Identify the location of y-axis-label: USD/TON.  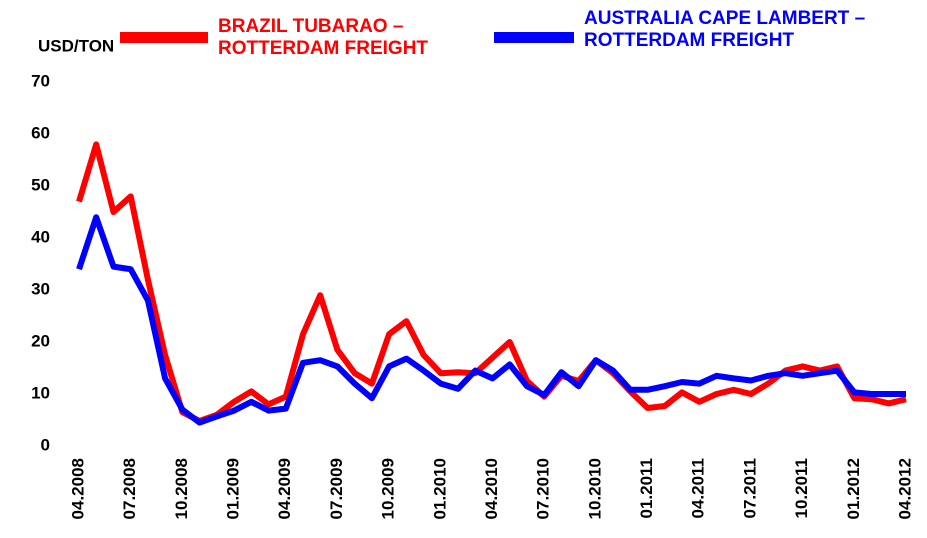
(76, 45).